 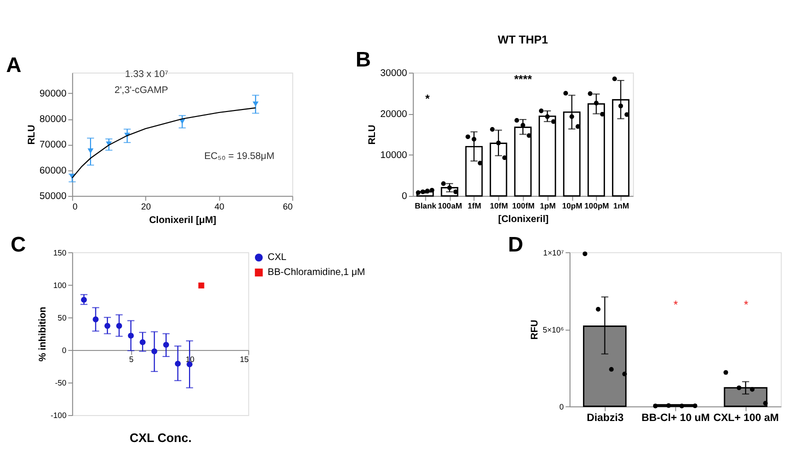 What do you see at coordinates (239, 156) in the screenshot?
I see `annotation: EC₅₀ = 19.58μM` at bounding box center [239, 156].